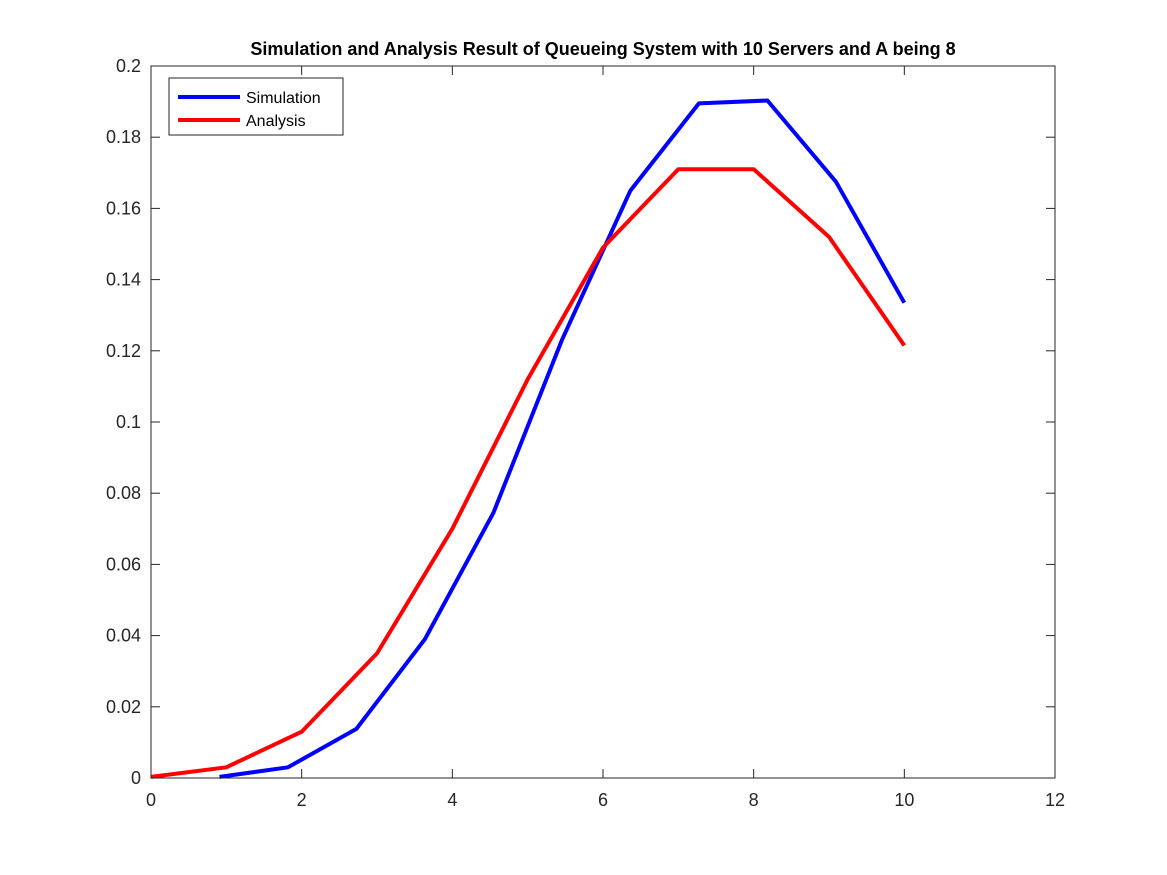  What do you see at coordinates (136, 778) in the screenshot?
I see `y-tick-label: 0` at bounding box center [136, 778].